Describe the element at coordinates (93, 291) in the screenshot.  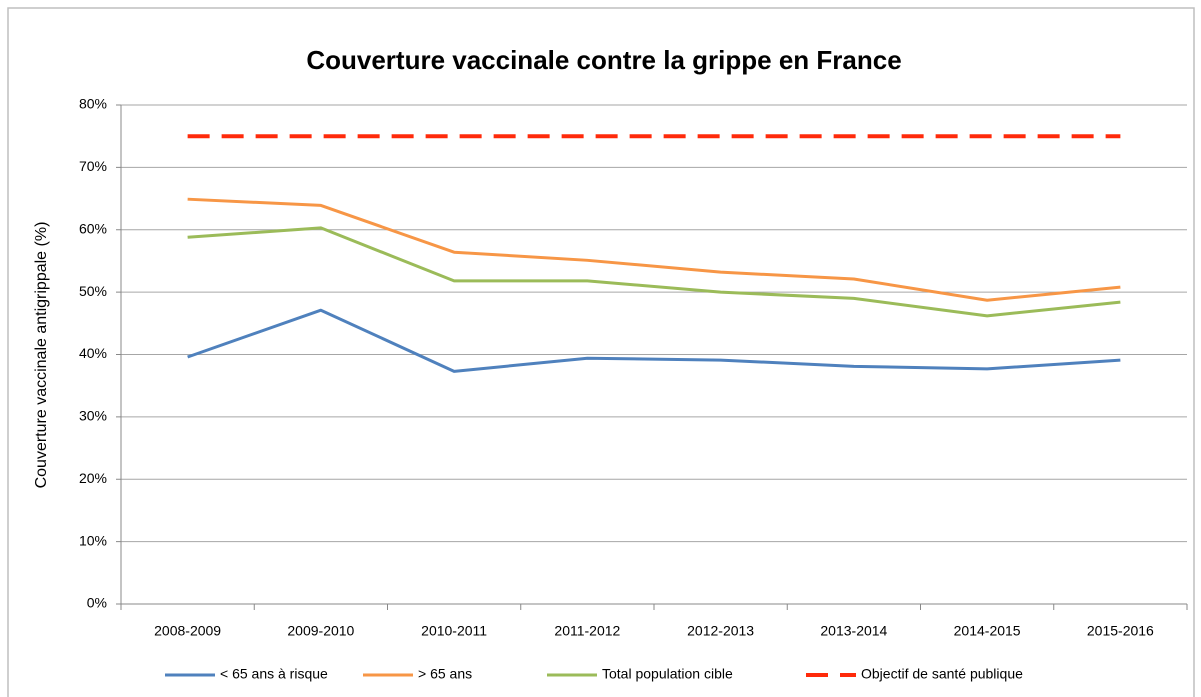
I see `y-tick-label: 50%` at that location.